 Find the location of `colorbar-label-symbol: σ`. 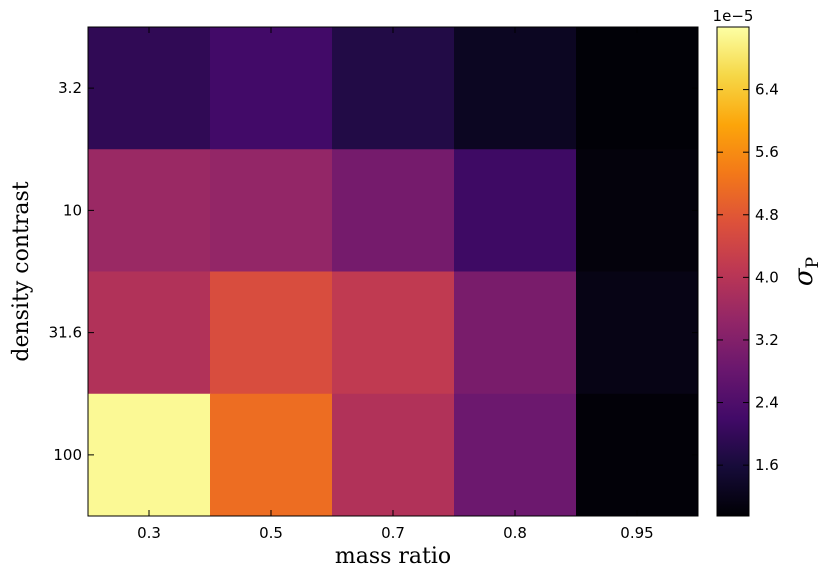

colorbar-label-symbol: σ is located at coordinates (804, 276).